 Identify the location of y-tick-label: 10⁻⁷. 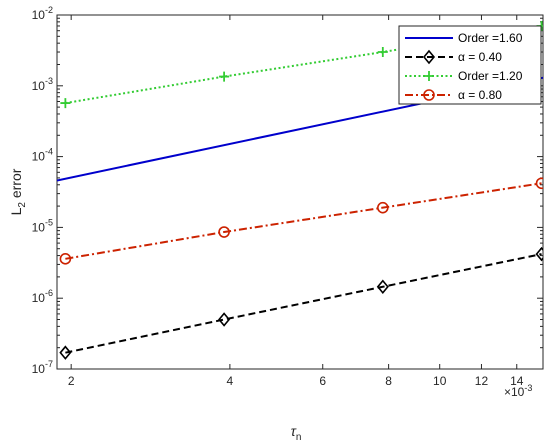
(42, 367).